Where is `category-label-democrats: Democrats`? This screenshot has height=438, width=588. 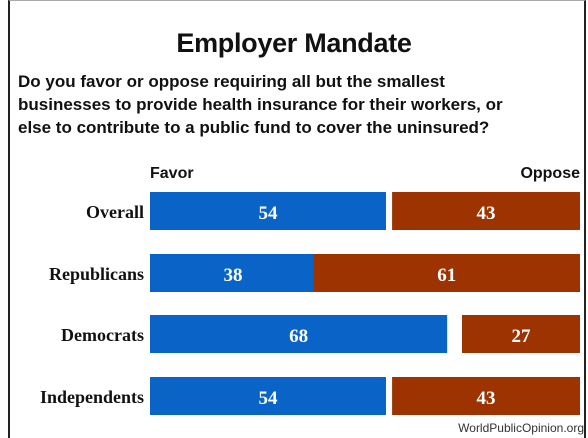
category-label-democrats: Democrats is located at coordinates (102, 335).